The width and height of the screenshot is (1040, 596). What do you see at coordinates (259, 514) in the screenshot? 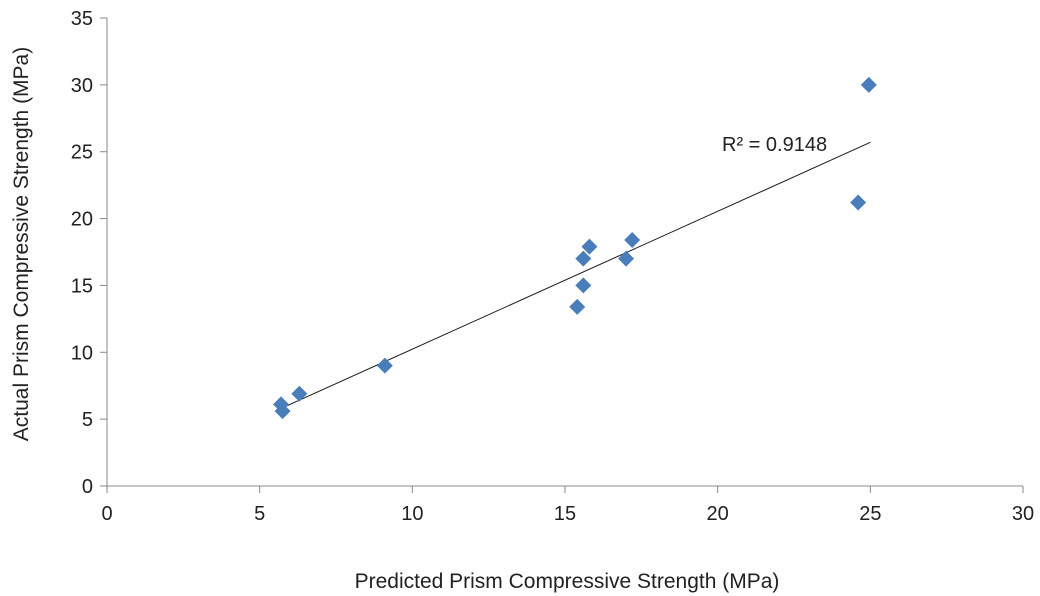
I see `x-tick-label: 5` at bounding box center [259, 514].